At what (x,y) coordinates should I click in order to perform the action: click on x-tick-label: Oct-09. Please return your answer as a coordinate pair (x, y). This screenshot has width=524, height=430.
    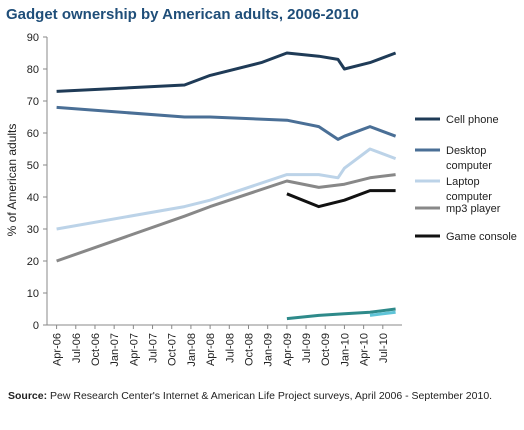
    Looking at the image, I should click on (326, 349).